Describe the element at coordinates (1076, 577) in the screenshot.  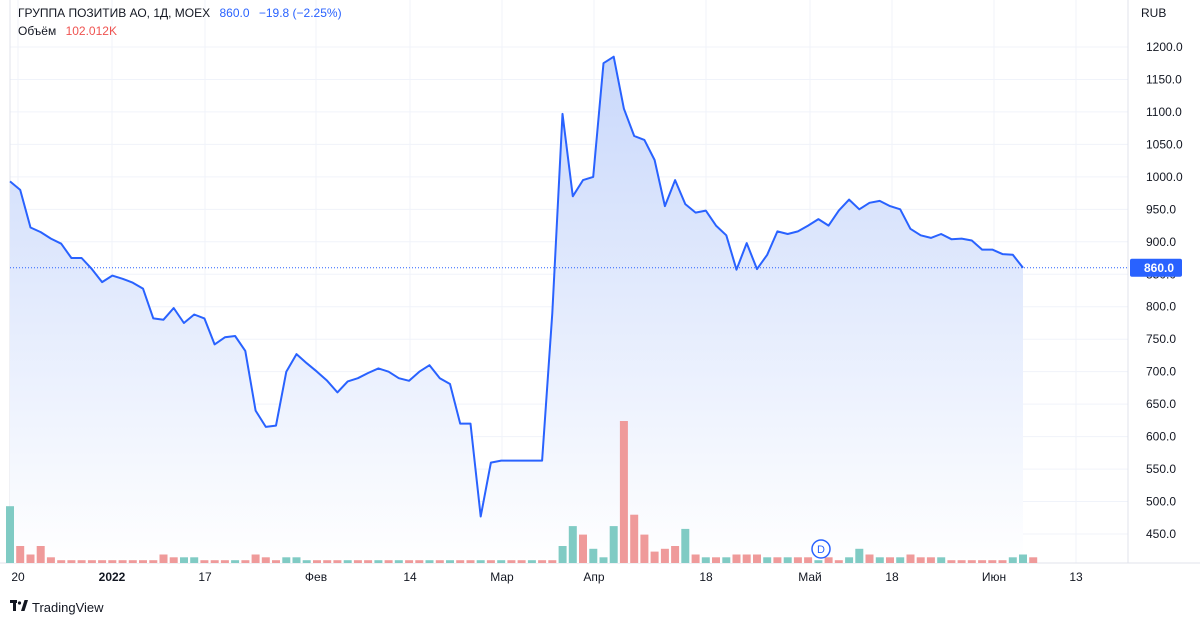
I see `x-tick-label: 13` at that location.